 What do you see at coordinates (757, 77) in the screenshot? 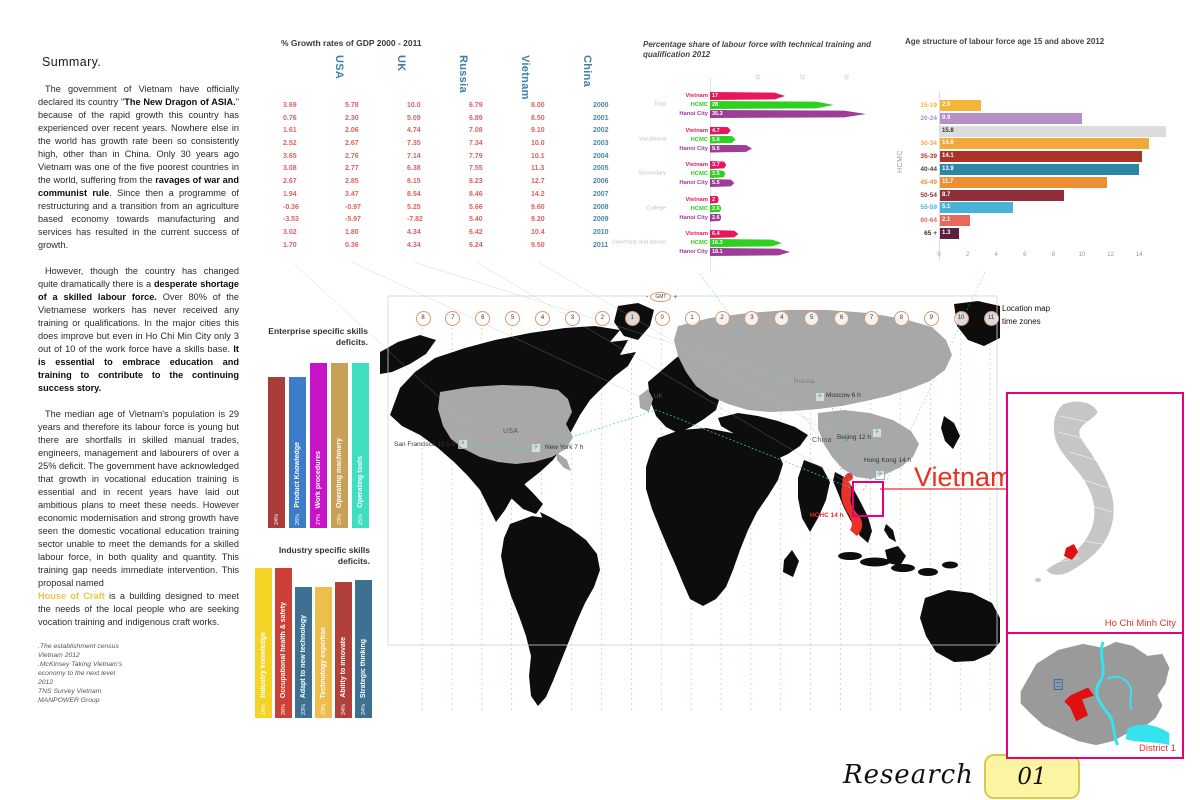
I see `training-axis-tick: 10` at bounding box center [757, 77].